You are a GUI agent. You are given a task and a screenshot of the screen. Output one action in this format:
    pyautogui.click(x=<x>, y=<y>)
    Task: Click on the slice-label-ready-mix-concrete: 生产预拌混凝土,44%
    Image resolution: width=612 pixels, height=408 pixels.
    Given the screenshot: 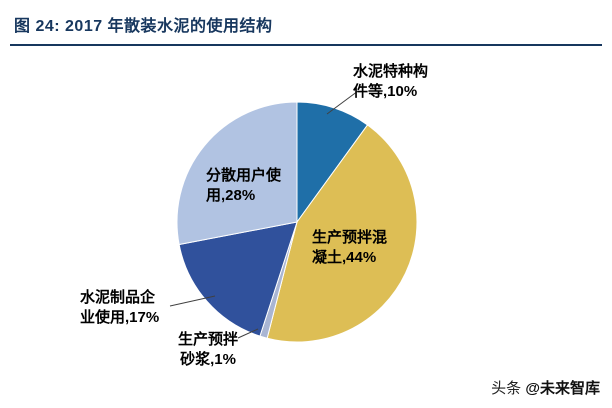 What is the action you would take?
    pyautogui.click(x=350, y=248)
    